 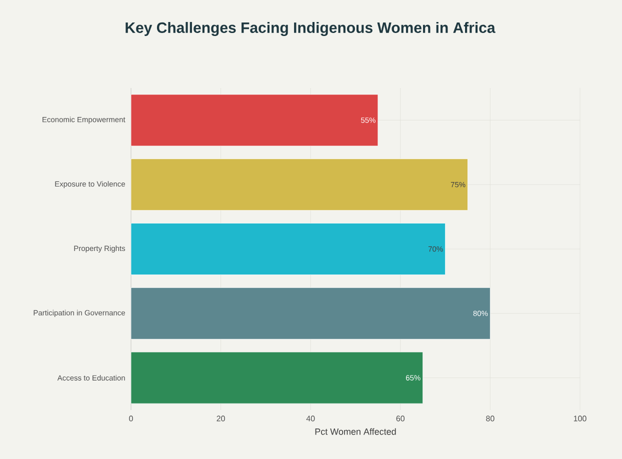 I want to click on x-tick-label: 40, so click(x=310, y=419).